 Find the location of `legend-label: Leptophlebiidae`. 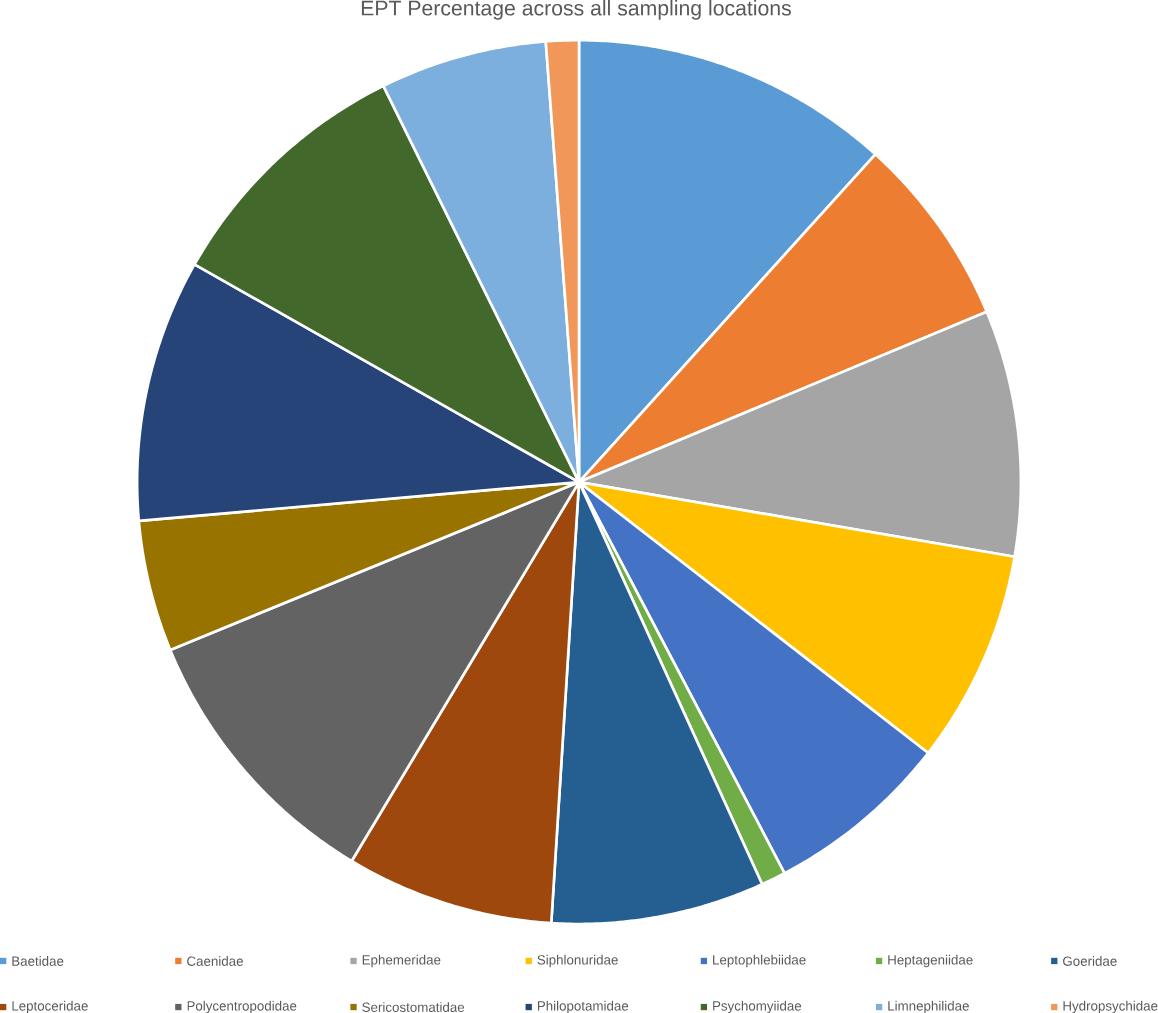

legend-label: Leptophlebiidae is located at coordinates (759, 961).